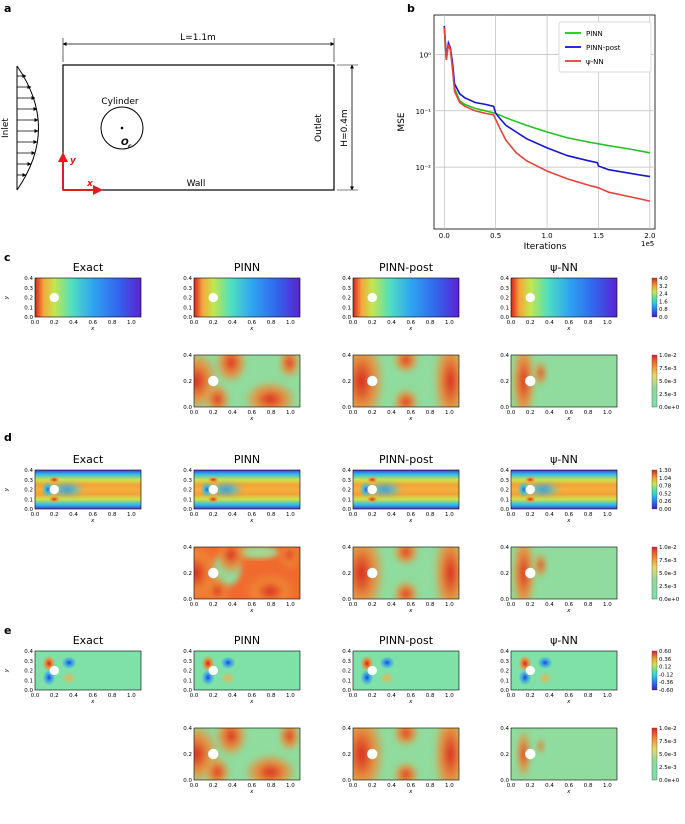 This screenshot has width=685, height=824. Describe the element at coordinates (666, 675) in the screenshot. I see `colorbar-tick: -0.12` at that location.